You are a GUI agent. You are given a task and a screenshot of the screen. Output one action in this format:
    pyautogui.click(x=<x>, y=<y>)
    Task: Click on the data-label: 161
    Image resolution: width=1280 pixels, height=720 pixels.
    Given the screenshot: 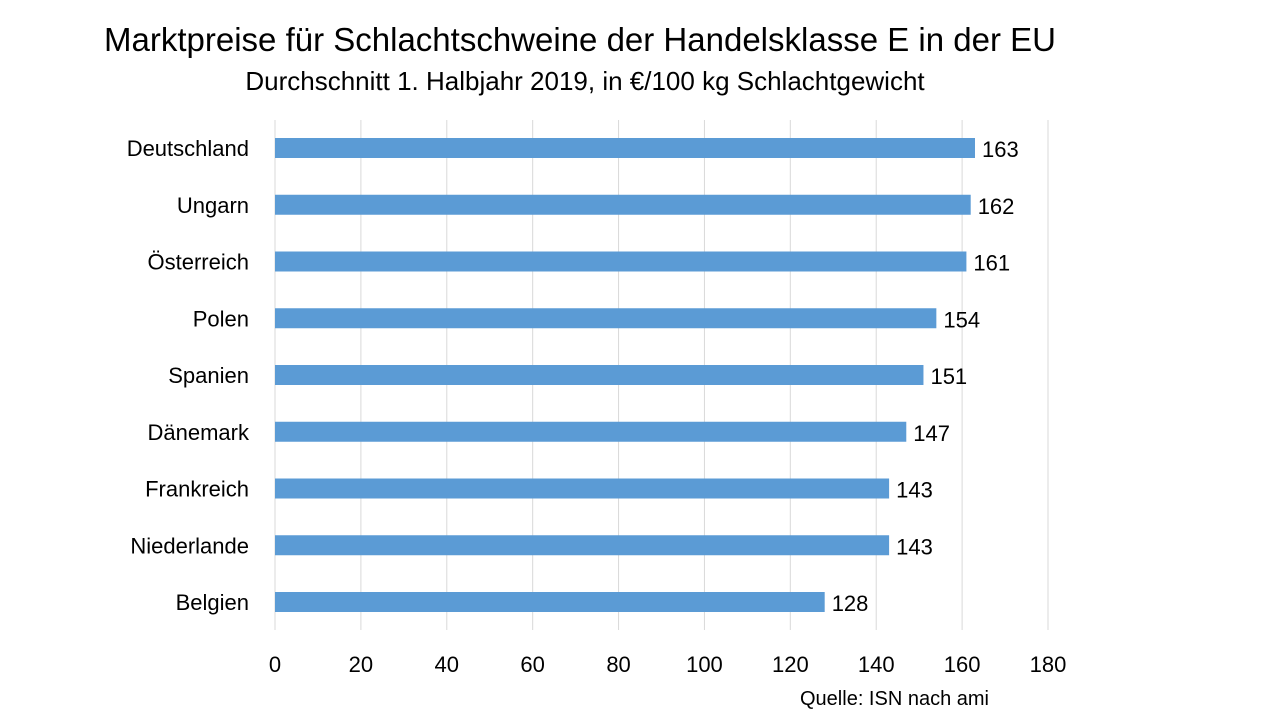 What is the action you would take?
    pyautogui.click(x=991, y=263)
    